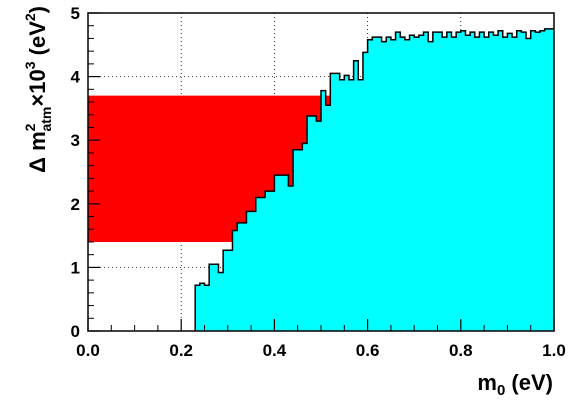  I want to click on y-axis-title-times: ×10, so click(37, 87).